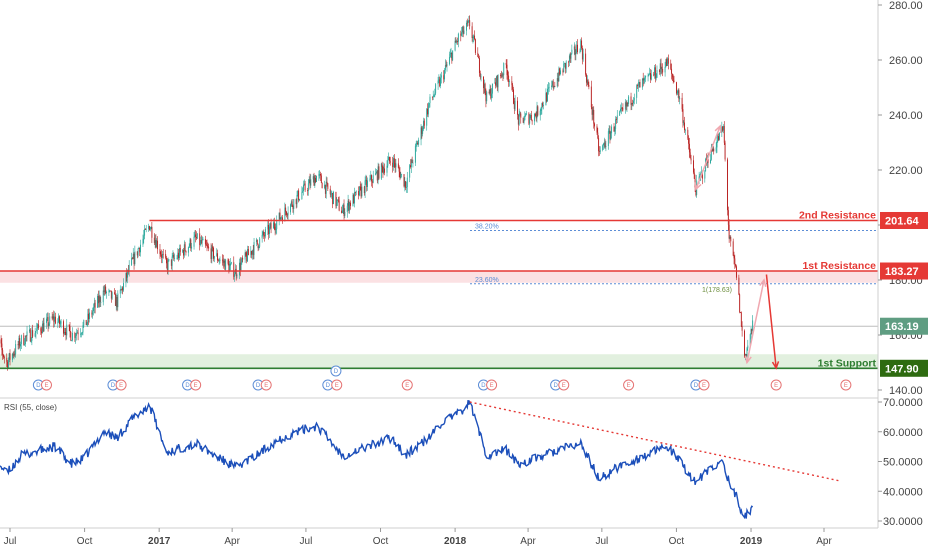 This screenshot has width=932, height=550. What do you see at coordinates (85, 541) in the screenshot?
I see `time-tick-label: Oct` at bounding box center [85, 541].